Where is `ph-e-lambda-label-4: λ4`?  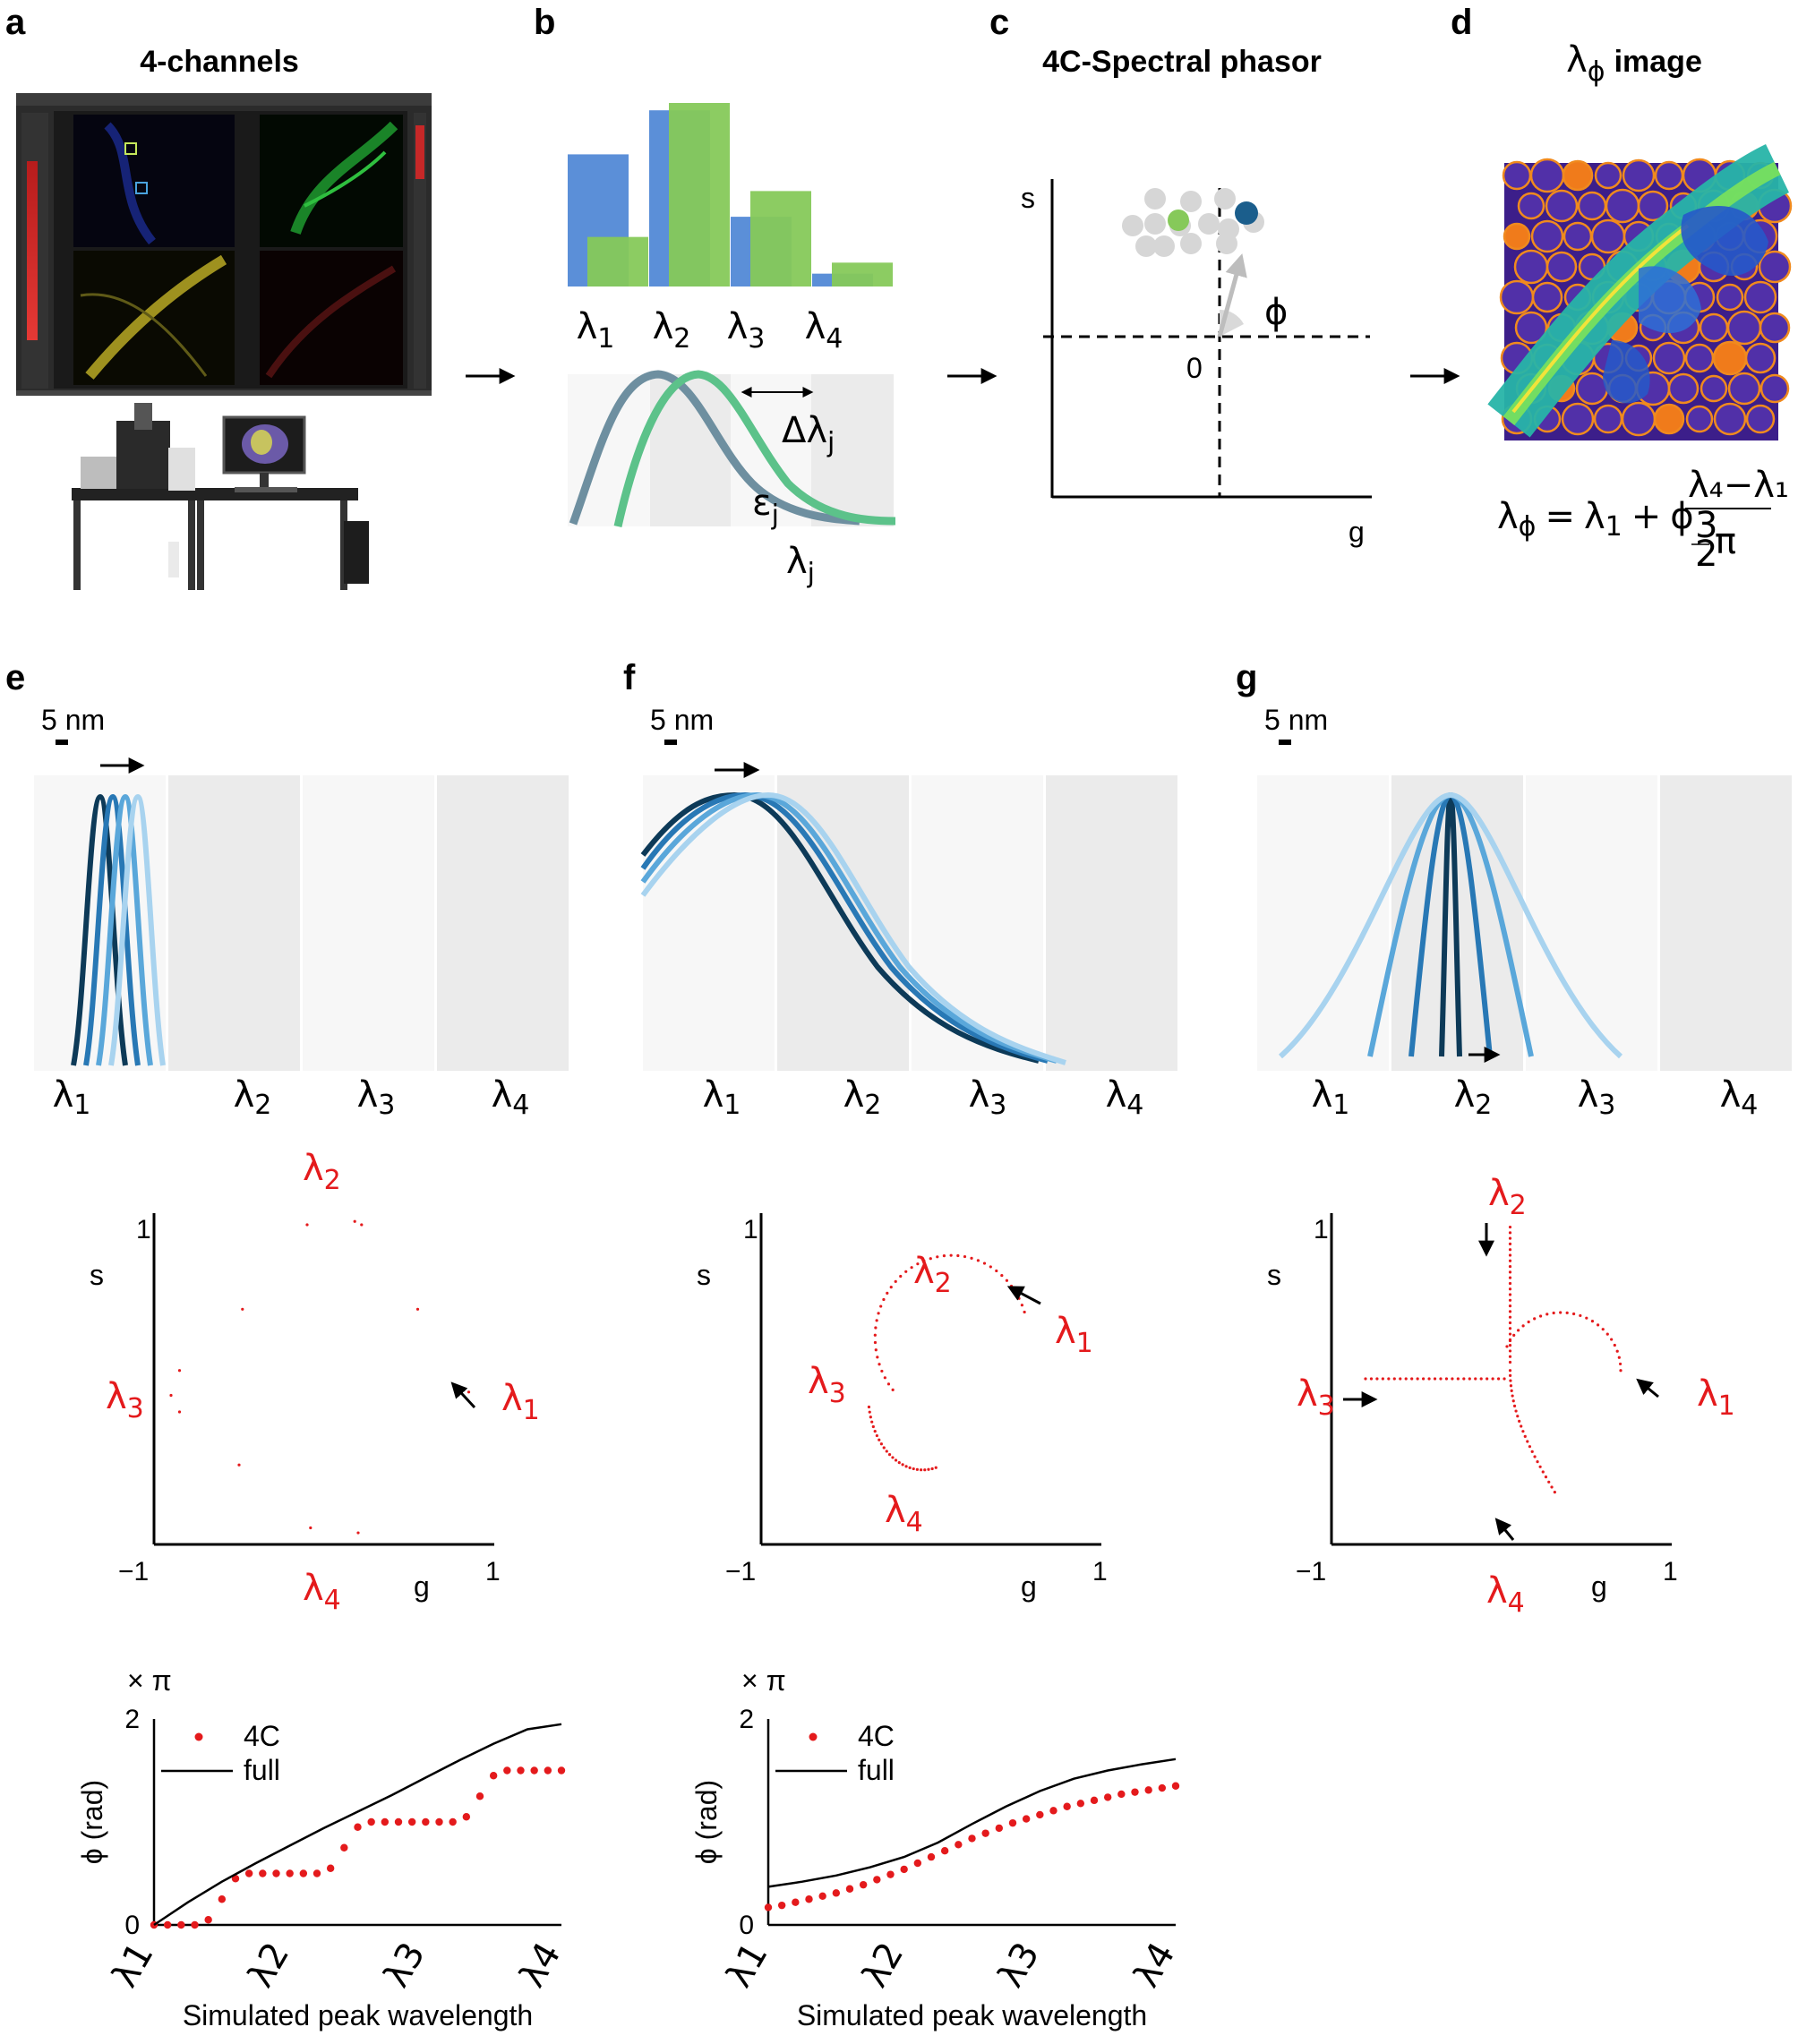
ph-e-lambda-label-4: λ4 is located at coordinates (322, 1592).